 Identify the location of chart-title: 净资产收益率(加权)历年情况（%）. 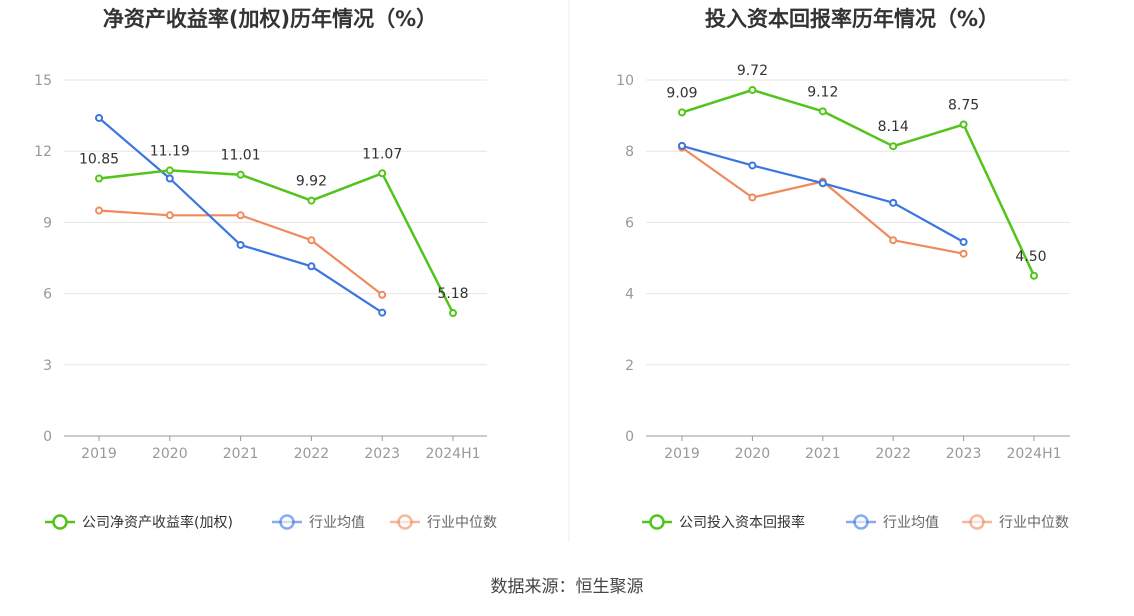
(270, 19).